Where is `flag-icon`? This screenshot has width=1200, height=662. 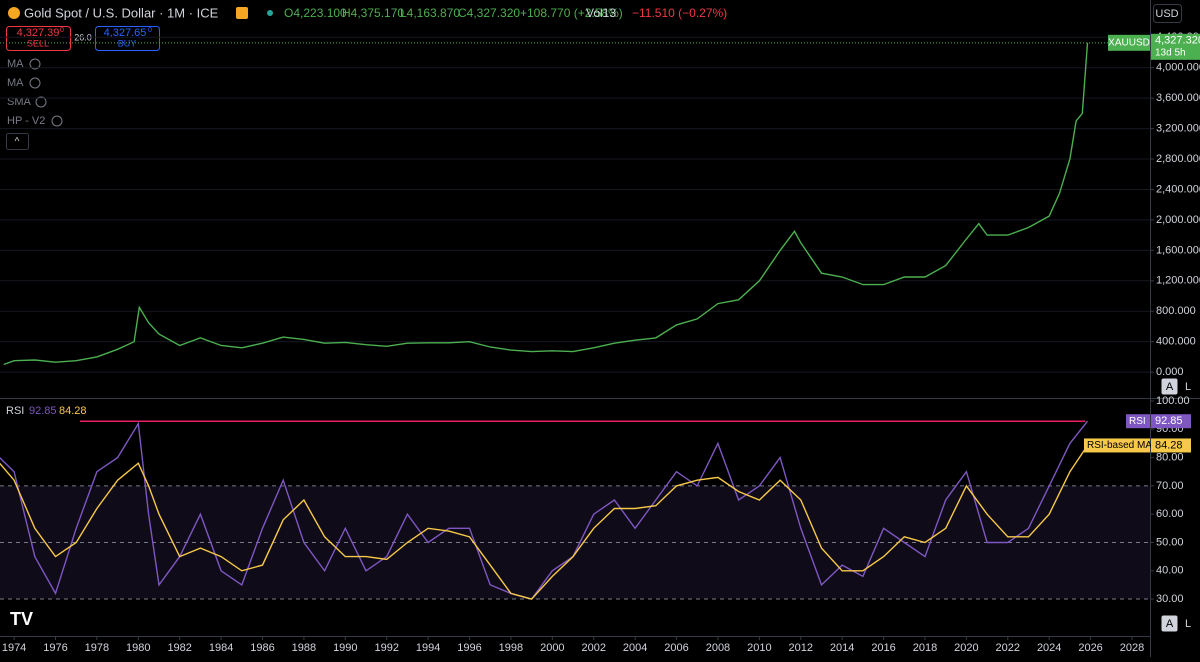
flag-icon is located at coordinates (242, 13).